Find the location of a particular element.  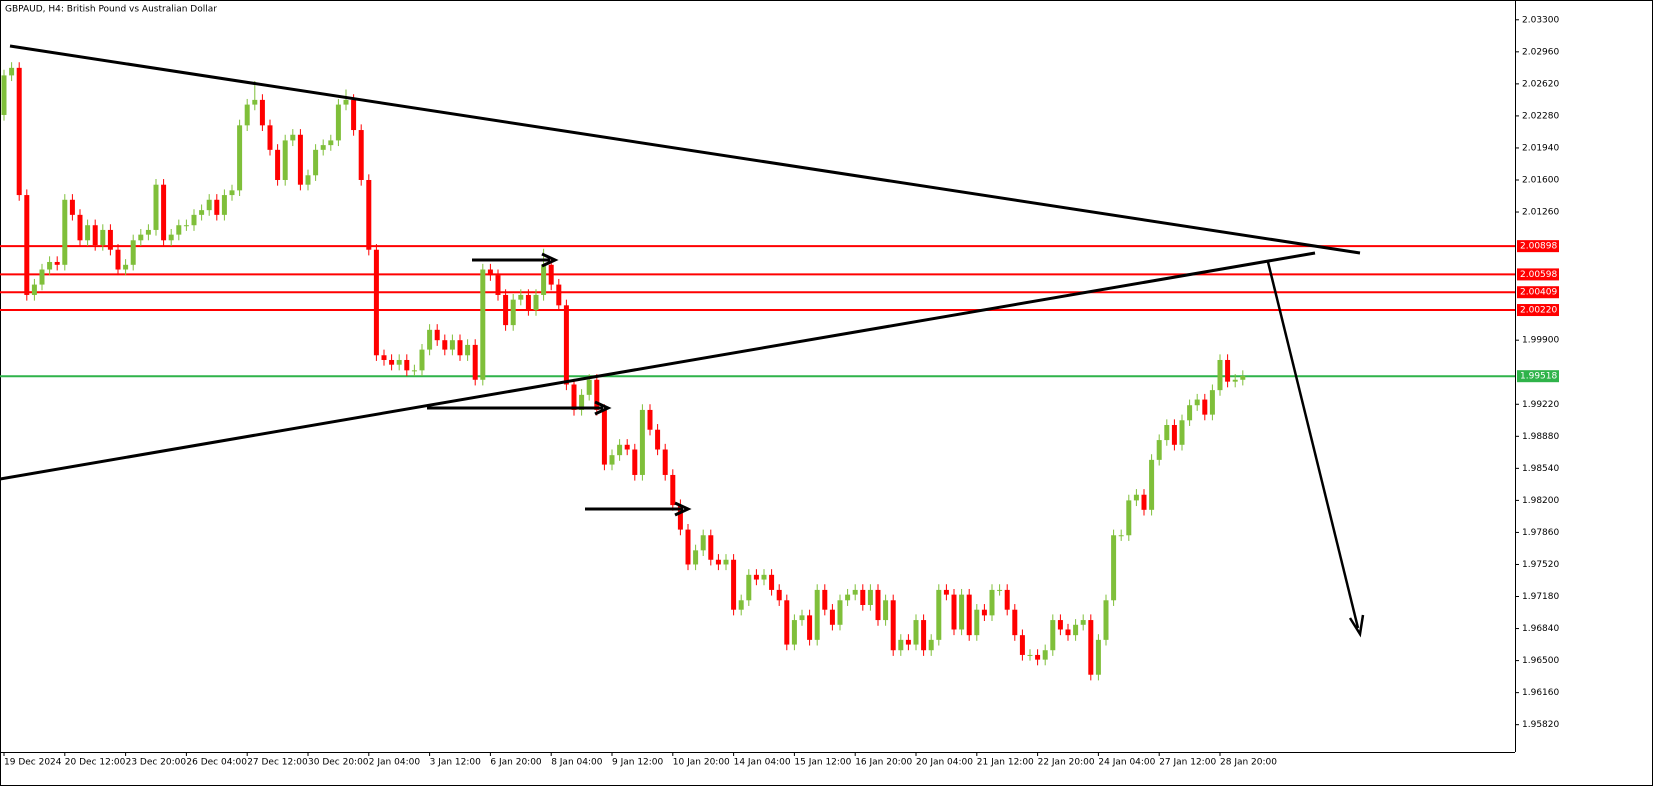

level-label: 2.00409 is located at coordinates (1538, 293).